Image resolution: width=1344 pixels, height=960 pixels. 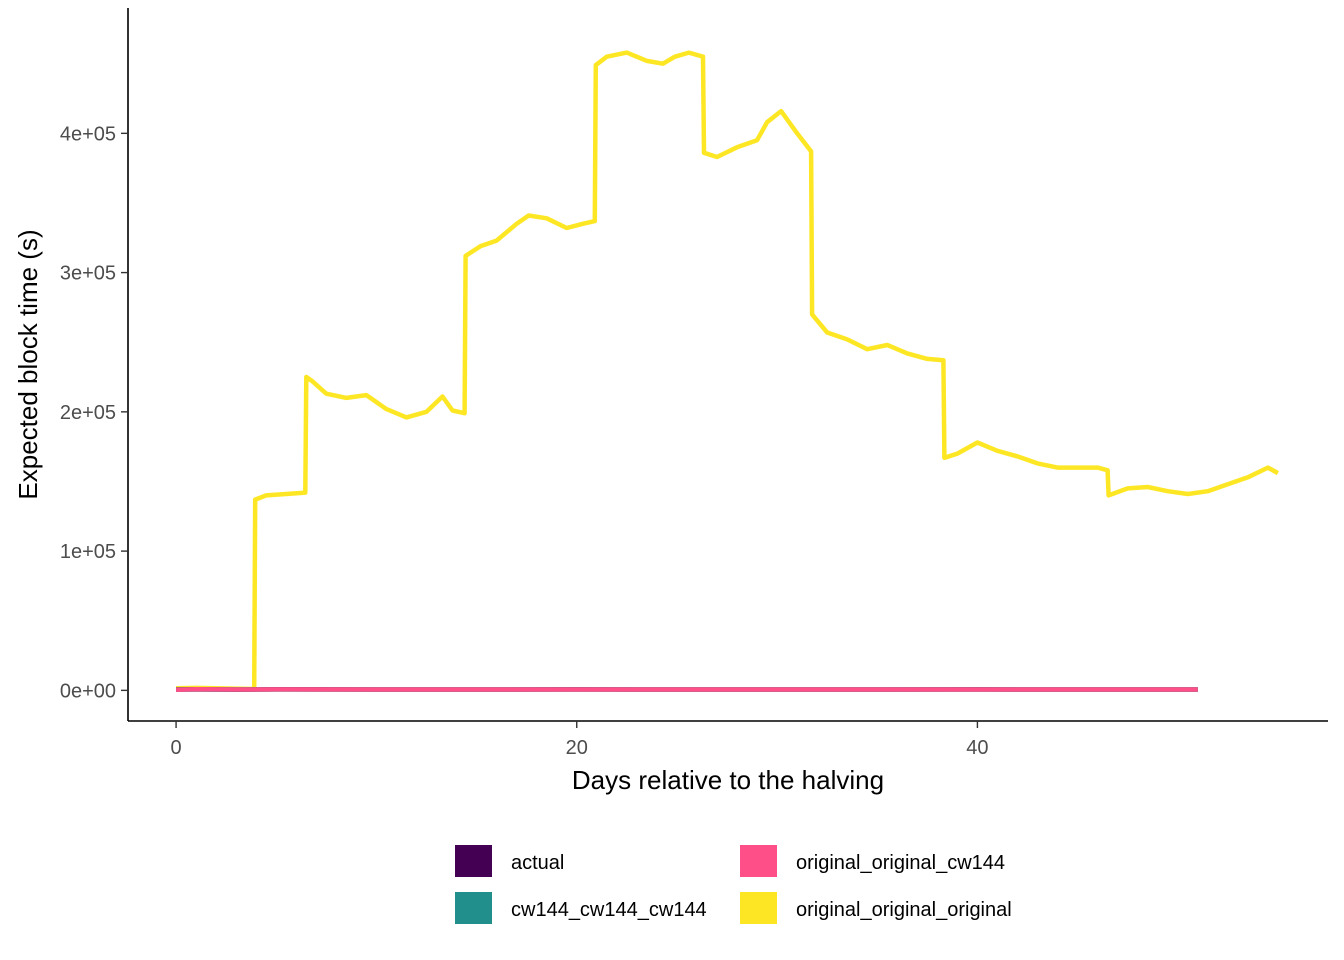 What do you see at coordinates (577, 748) in the screenshot?
I see `x-tick-label: 20` at bounding box center [577, 748].